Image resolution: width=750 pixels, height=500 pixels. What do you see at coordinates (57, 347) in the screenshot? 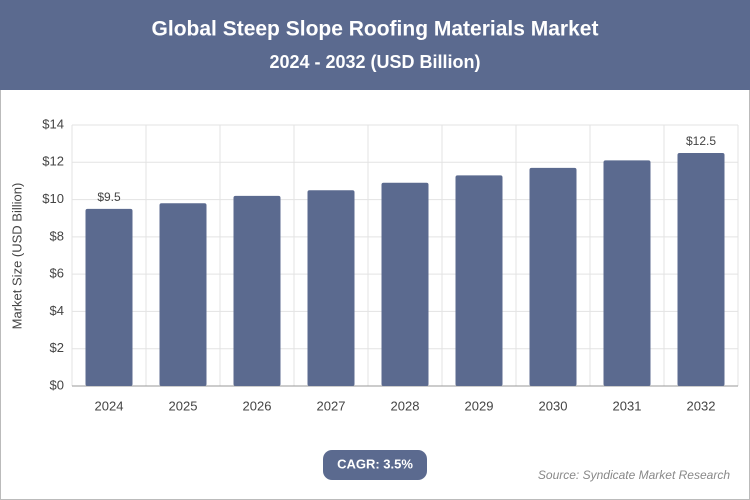
I see `y-tick-label: $2` at bounding box center [57, 347].